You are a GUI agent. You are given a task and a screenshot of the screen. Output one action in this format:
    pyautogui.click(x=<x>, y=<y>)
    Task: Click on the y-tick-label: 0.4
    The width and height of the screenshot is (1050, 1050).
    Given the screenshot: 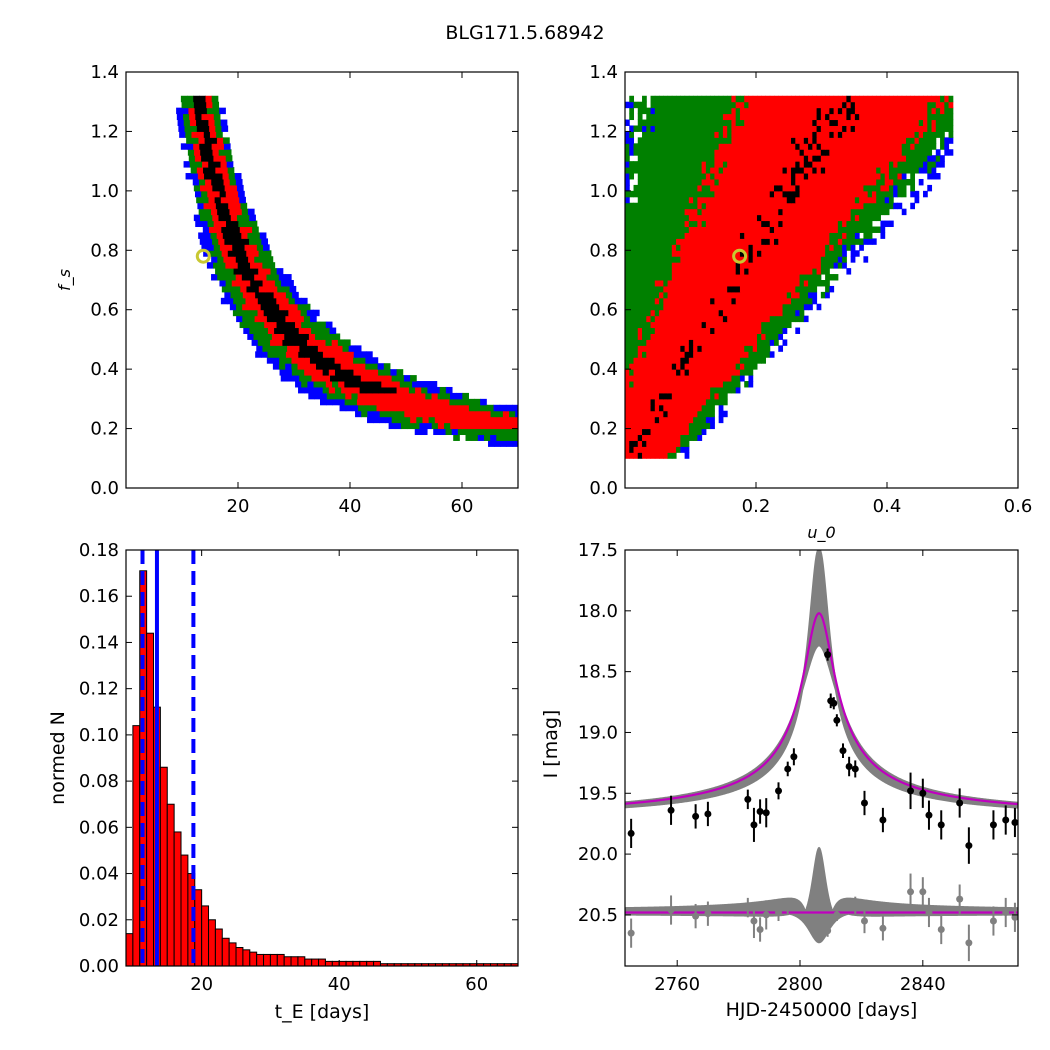 What is the action you would take?
    pyautogui.click(x=603, y=369)
    